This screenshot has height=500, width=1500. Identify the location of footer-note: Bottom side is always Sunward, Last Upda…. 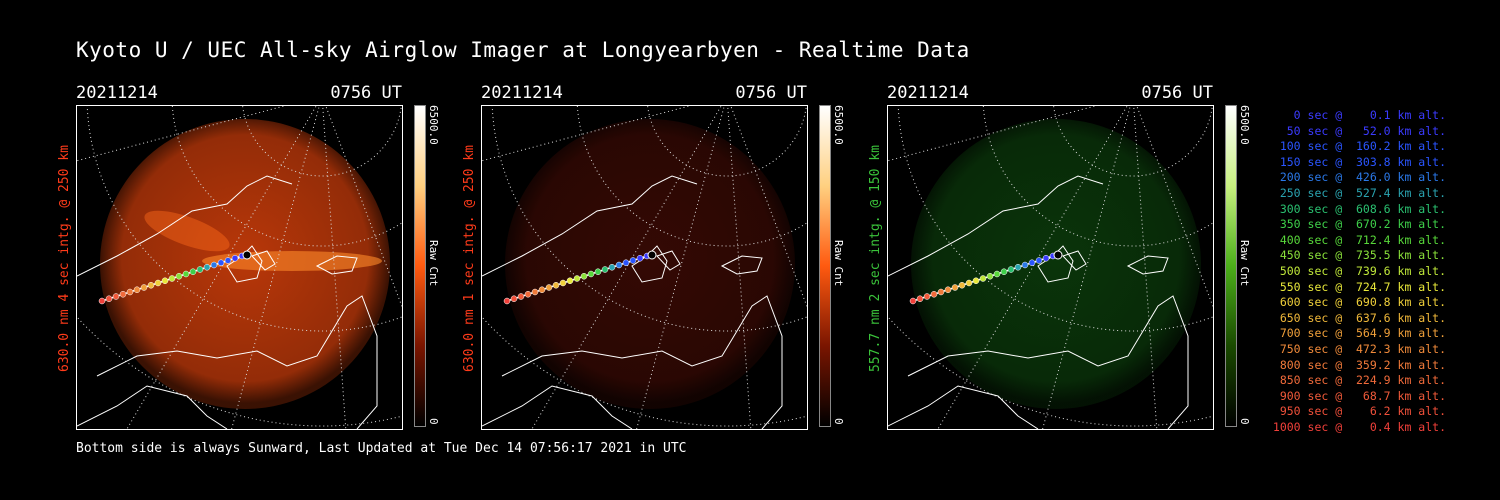
(381, 448).